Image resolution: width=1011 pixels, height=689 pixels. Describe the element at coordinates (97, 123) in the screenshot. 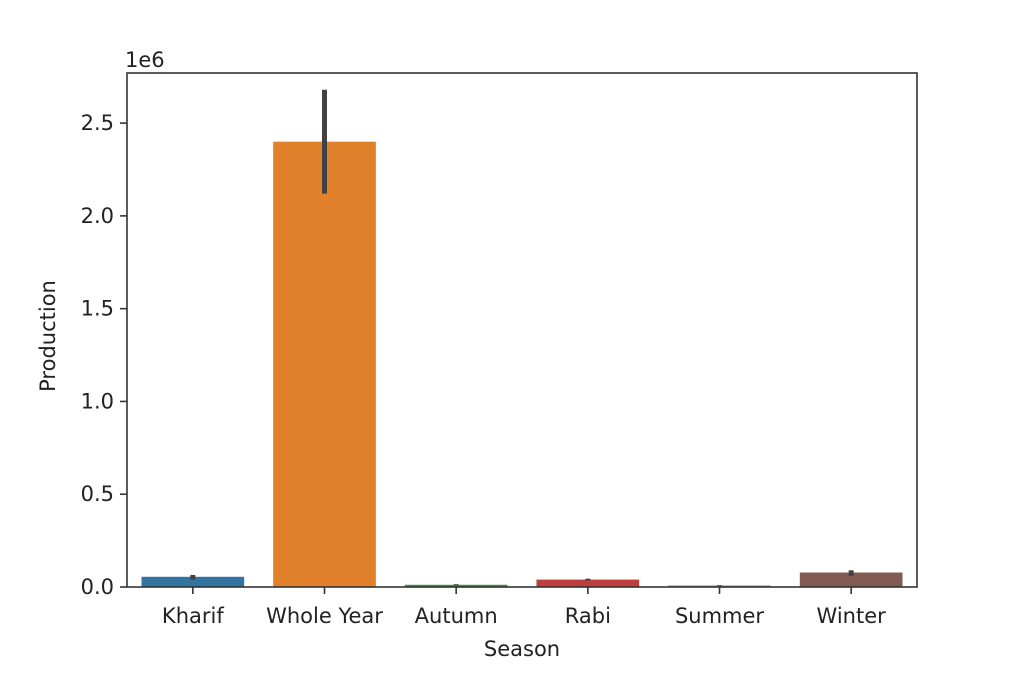

I see `y-tick-label: 2.5` at that location.